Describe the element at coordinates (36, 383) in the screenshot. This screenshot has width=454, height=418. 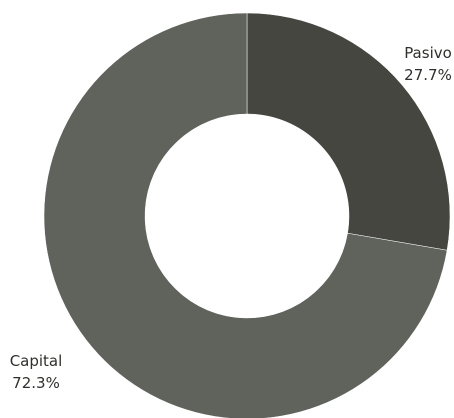
I see `slice-value-capital: 72.3%` at that location.